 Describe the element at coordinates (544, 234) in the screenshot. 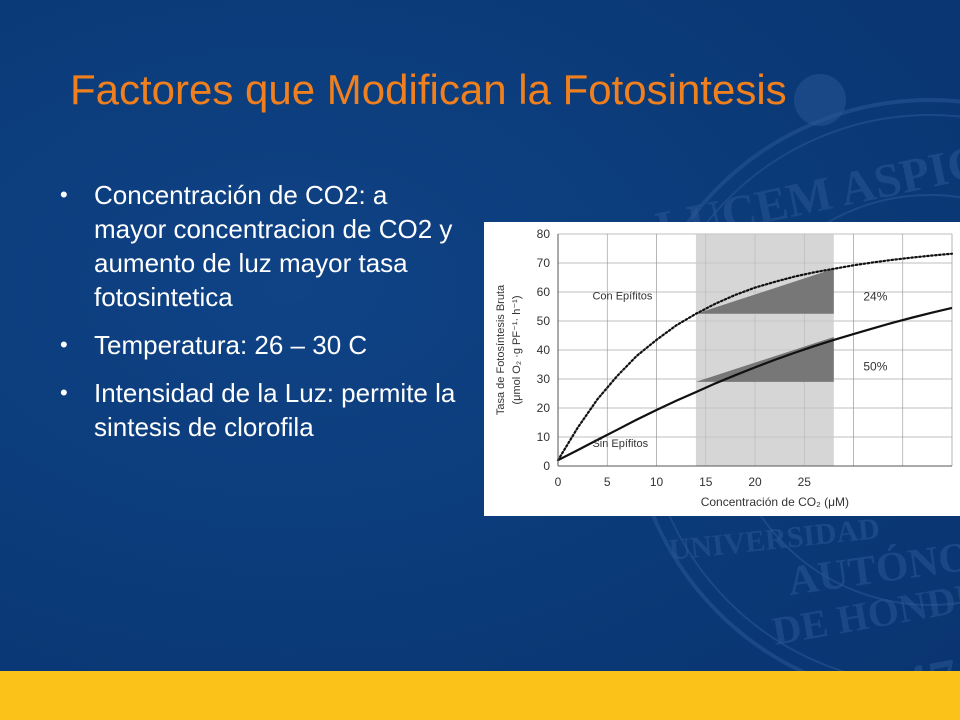

I see `y-tick-label: 80` at that location.